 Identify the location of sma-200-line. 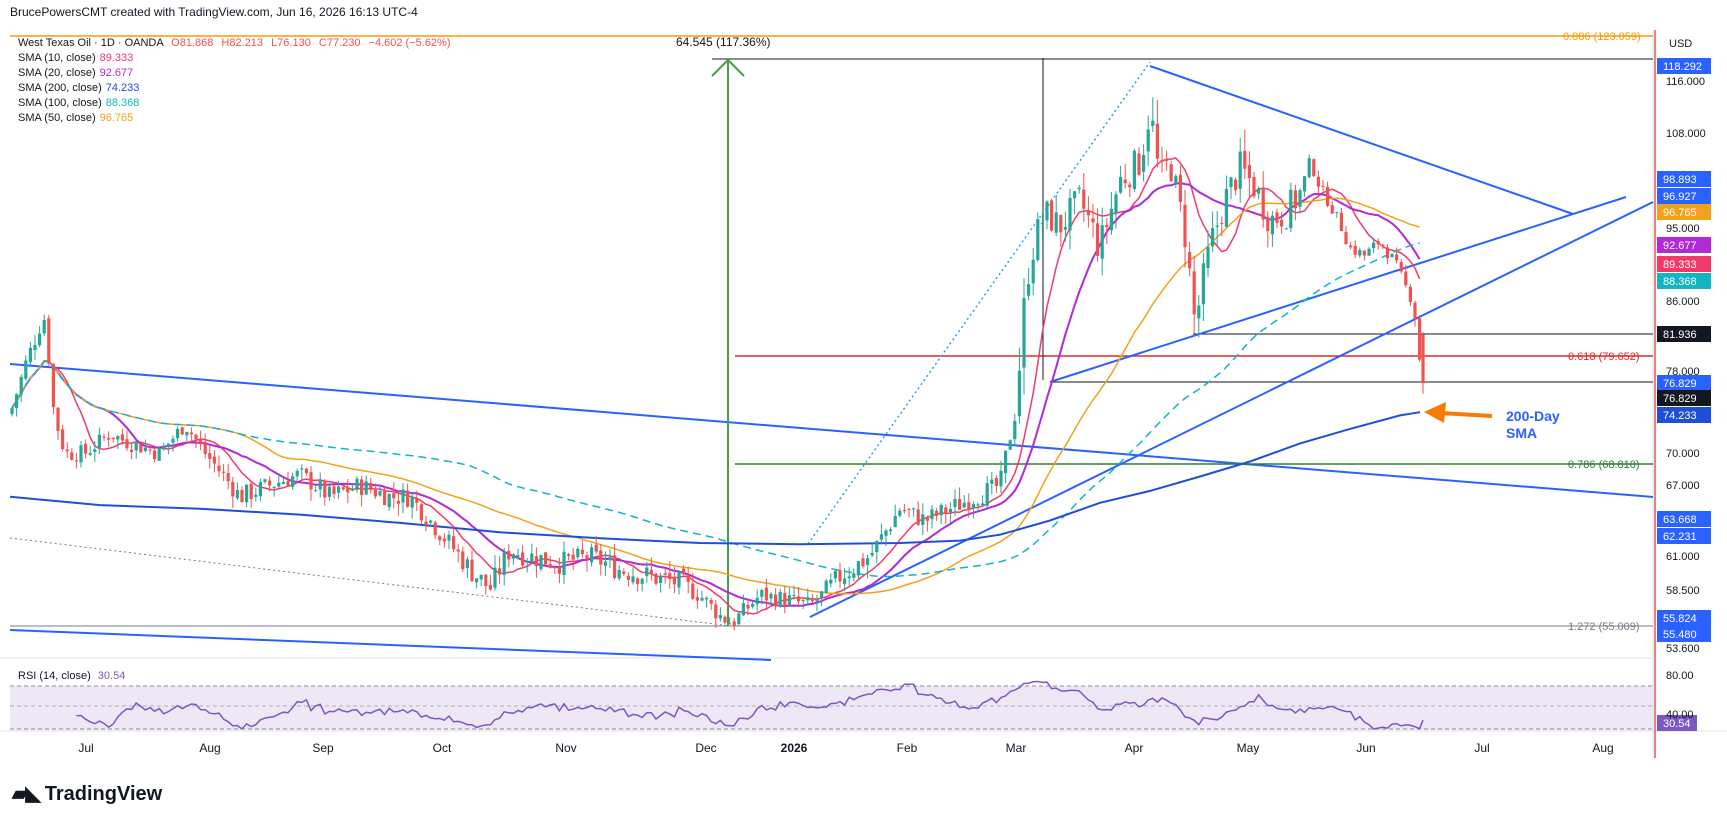
(715, 478).